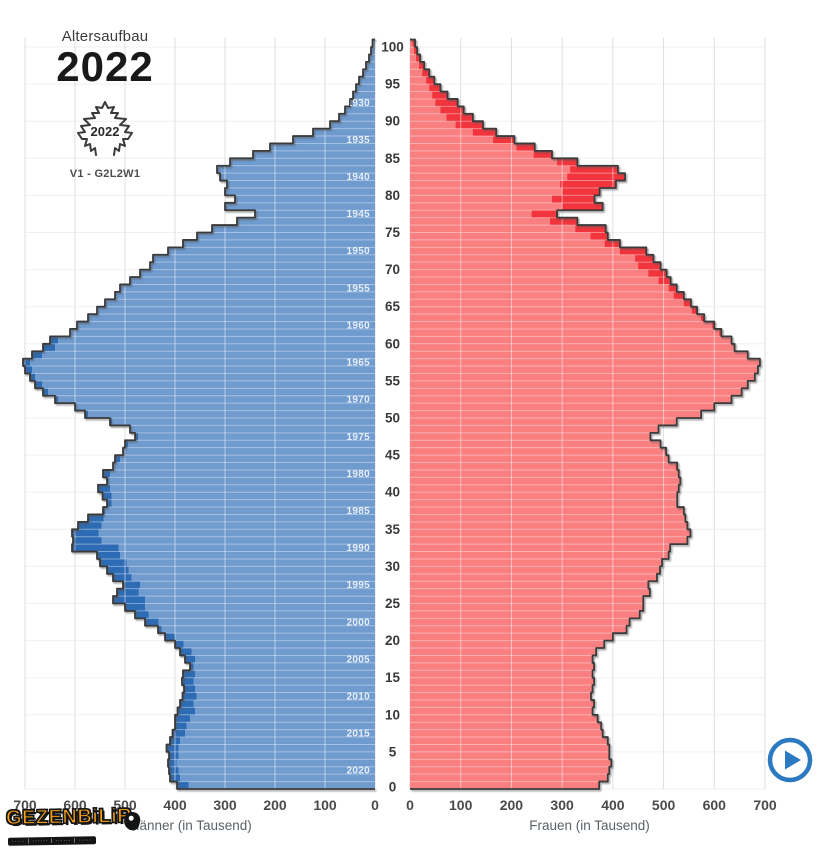 Image resolution: width=826 pixels, height=861 pixels. What do you see at coordinates (392, 492) in the screenshot?
I see `svg-text: 40` at bounding box center [392, 492].